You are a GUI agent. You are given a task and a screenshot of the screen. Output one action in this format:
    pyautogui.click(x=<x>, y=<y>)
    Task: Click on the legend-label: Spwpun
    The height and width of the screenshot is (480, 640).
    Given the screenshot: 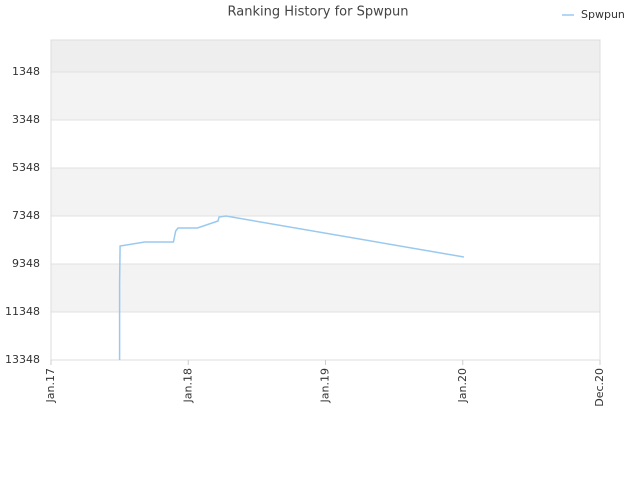 What is the action you would take?
    pyautogui.click(x=603, y=14)
    